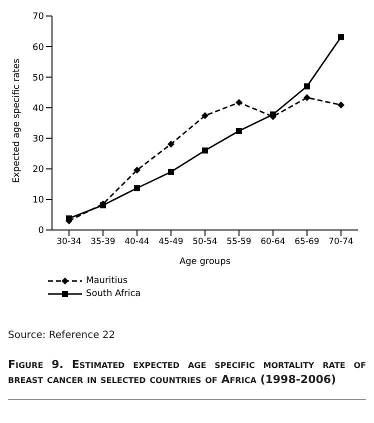  Describe the element at coordinates (239, 242) in the screenshot. I see `x-tick-label: 55-59` at that location.